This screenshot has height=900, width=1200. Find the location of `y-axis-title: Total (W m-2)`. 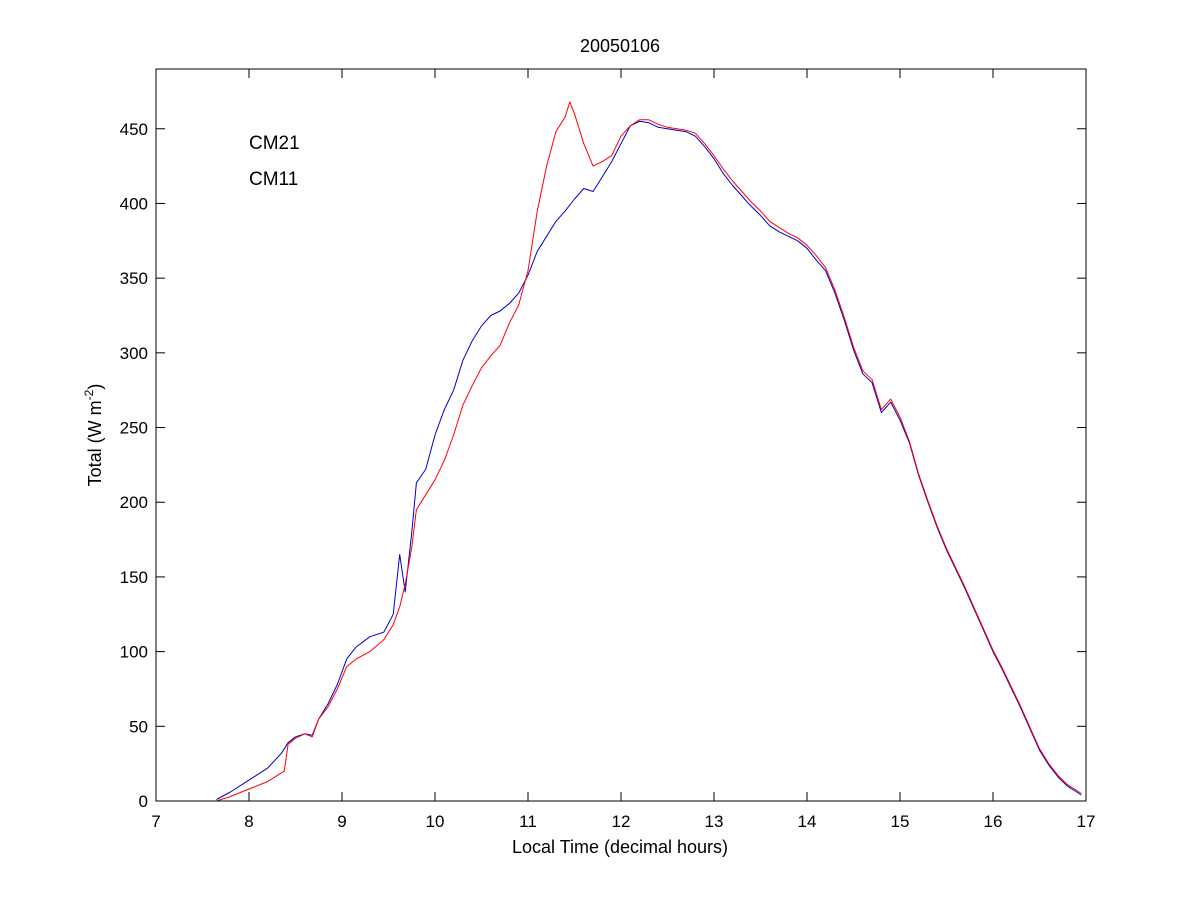

y-axis-title: Total (W m-2) is located at coordinates (93, 435).